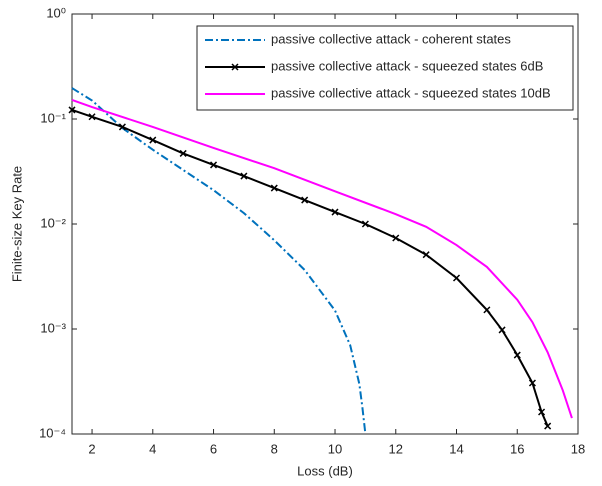 The image size is (602, 486). I want to click on y-tick-label: 10⁻¹, so click(53, 117).